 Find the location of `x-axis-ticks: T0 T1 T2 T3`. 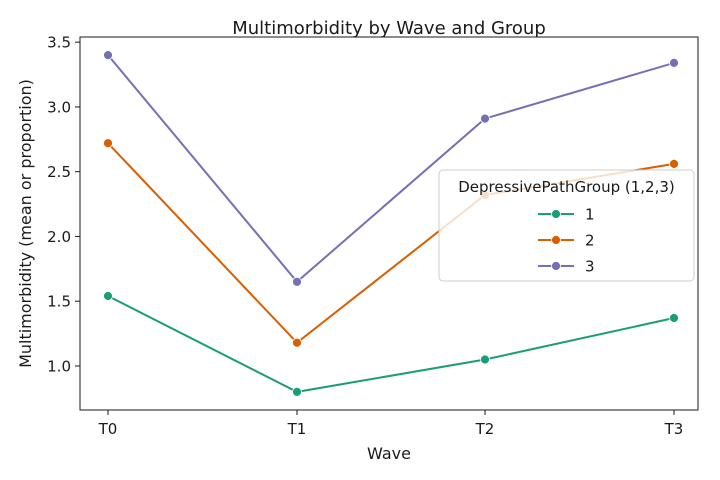

x-axis-ticks: T0 T1 T2 T3 is located at coordinates (391, 424).